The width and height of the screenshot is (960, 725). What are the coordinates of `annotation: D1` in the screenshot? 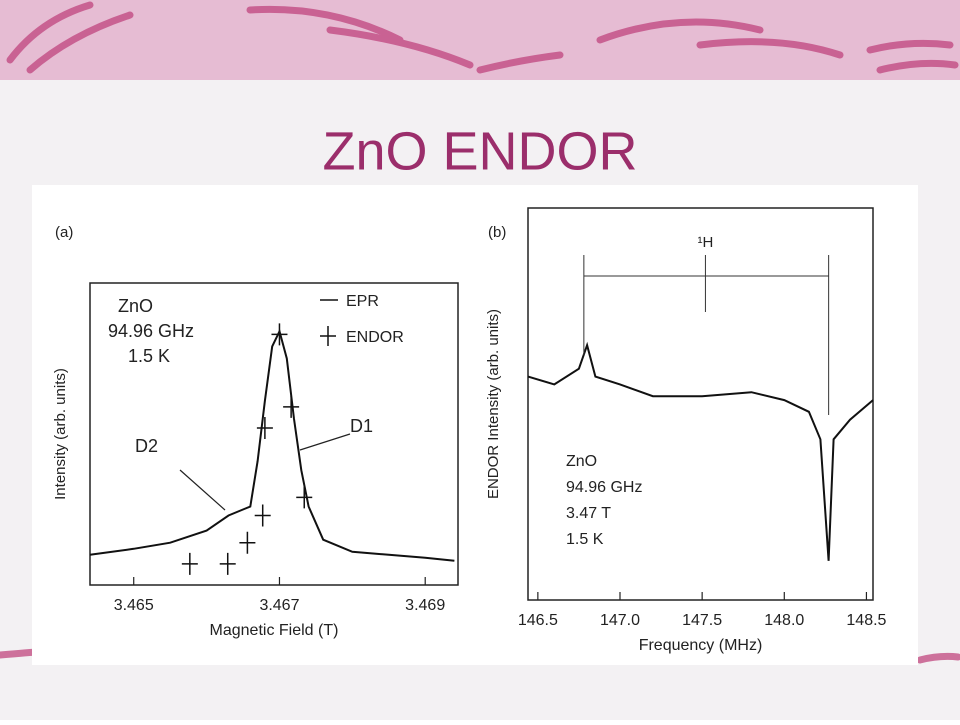 It's located at (361, 426).